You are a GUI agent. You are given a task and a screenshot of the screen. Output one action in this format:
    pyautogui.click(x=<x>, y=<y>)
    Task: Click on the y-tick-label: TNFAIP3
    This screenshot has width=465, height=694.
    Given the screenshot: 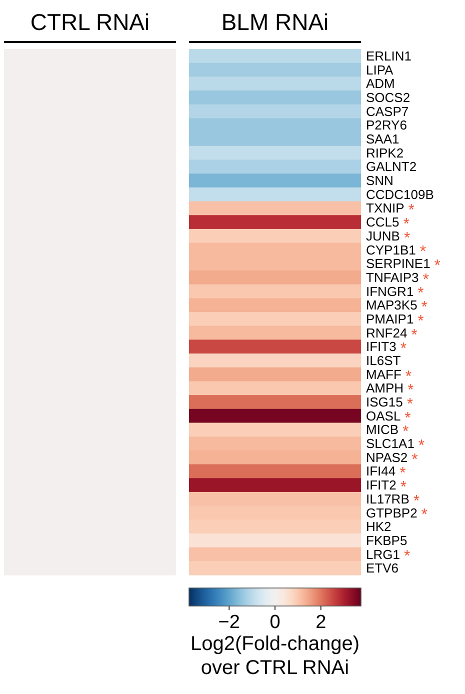 What is the action you would take?
    pyautogui.click(x=392, y=277)
    